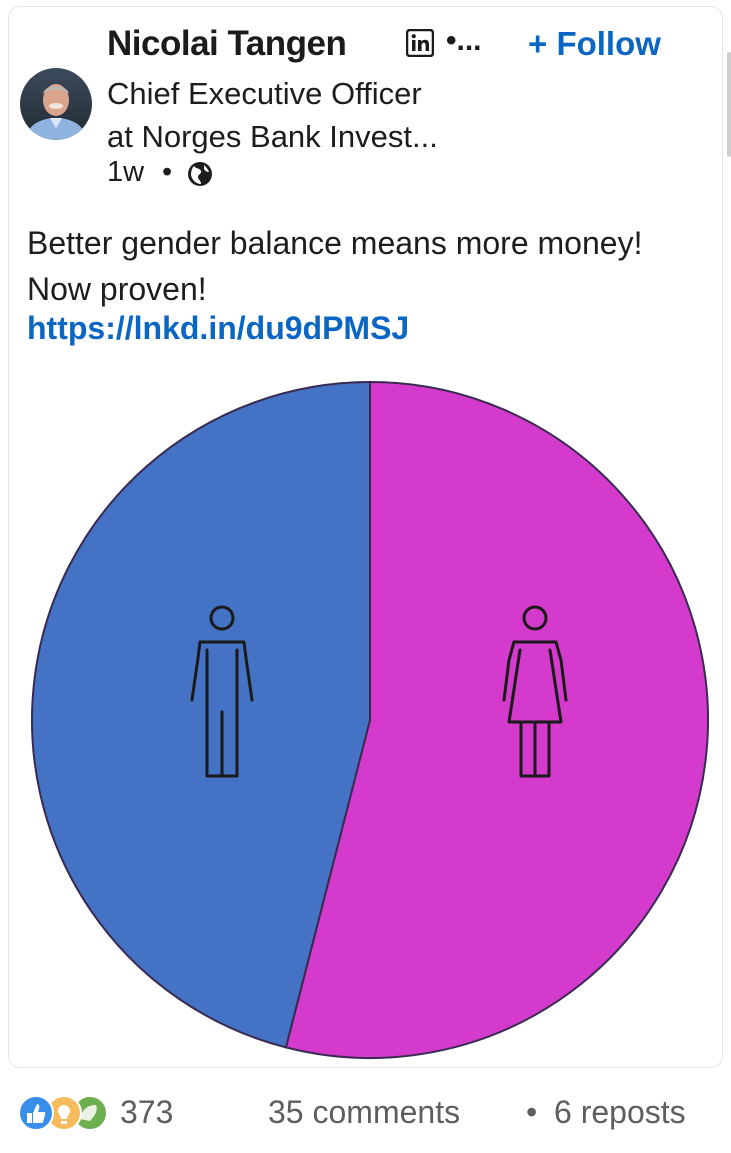 The height and width of the screenshot is (1153, 731). I want to click on post-link: https://lnkd.in/du9dPMSJ, so click(218, 328).